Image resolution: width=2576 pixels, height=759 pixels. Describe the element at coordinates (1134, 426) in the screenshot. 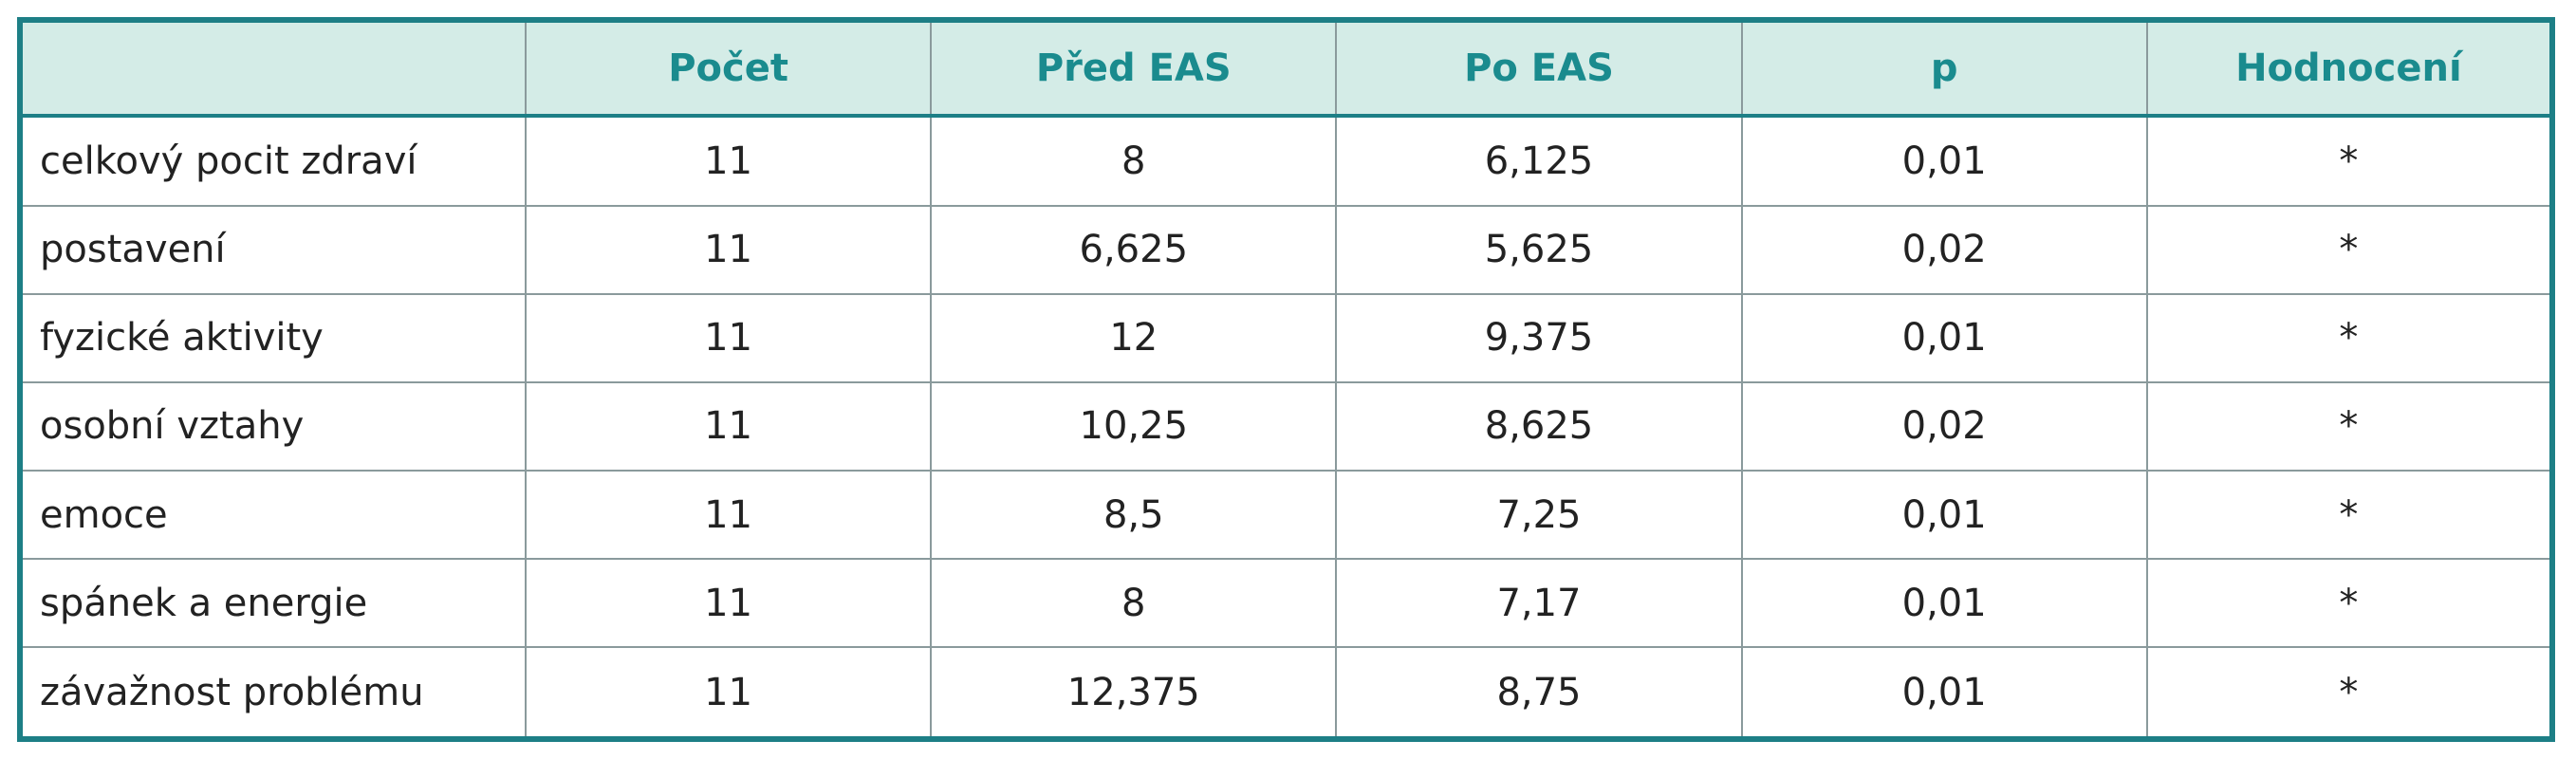

I see `table-cell: 10,25` at that location.